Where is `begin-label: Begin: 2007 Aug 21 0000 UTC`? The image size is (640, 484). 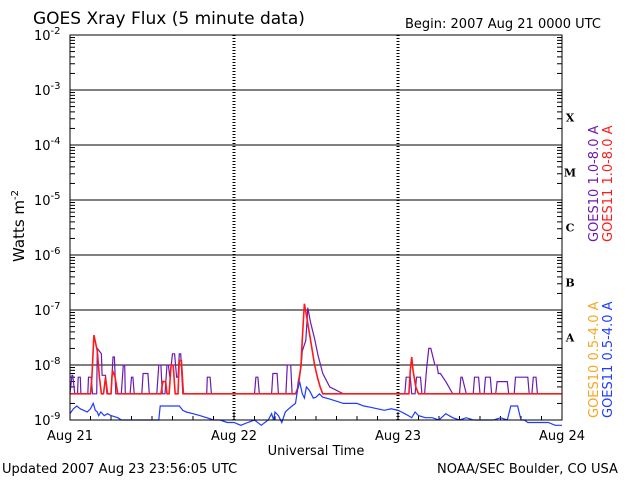 begin-label: Begin: 2007 Aug 21 0000 UTC is located at coordinates (503, 24).